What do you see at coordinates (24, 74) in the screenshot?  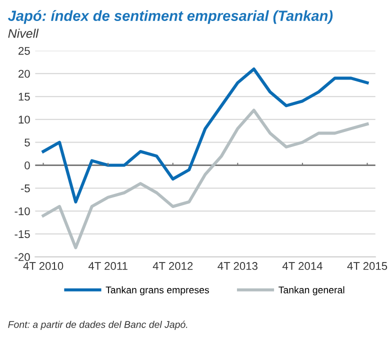 I see `y-tick-label: 20` at bounding box center [24, 74].